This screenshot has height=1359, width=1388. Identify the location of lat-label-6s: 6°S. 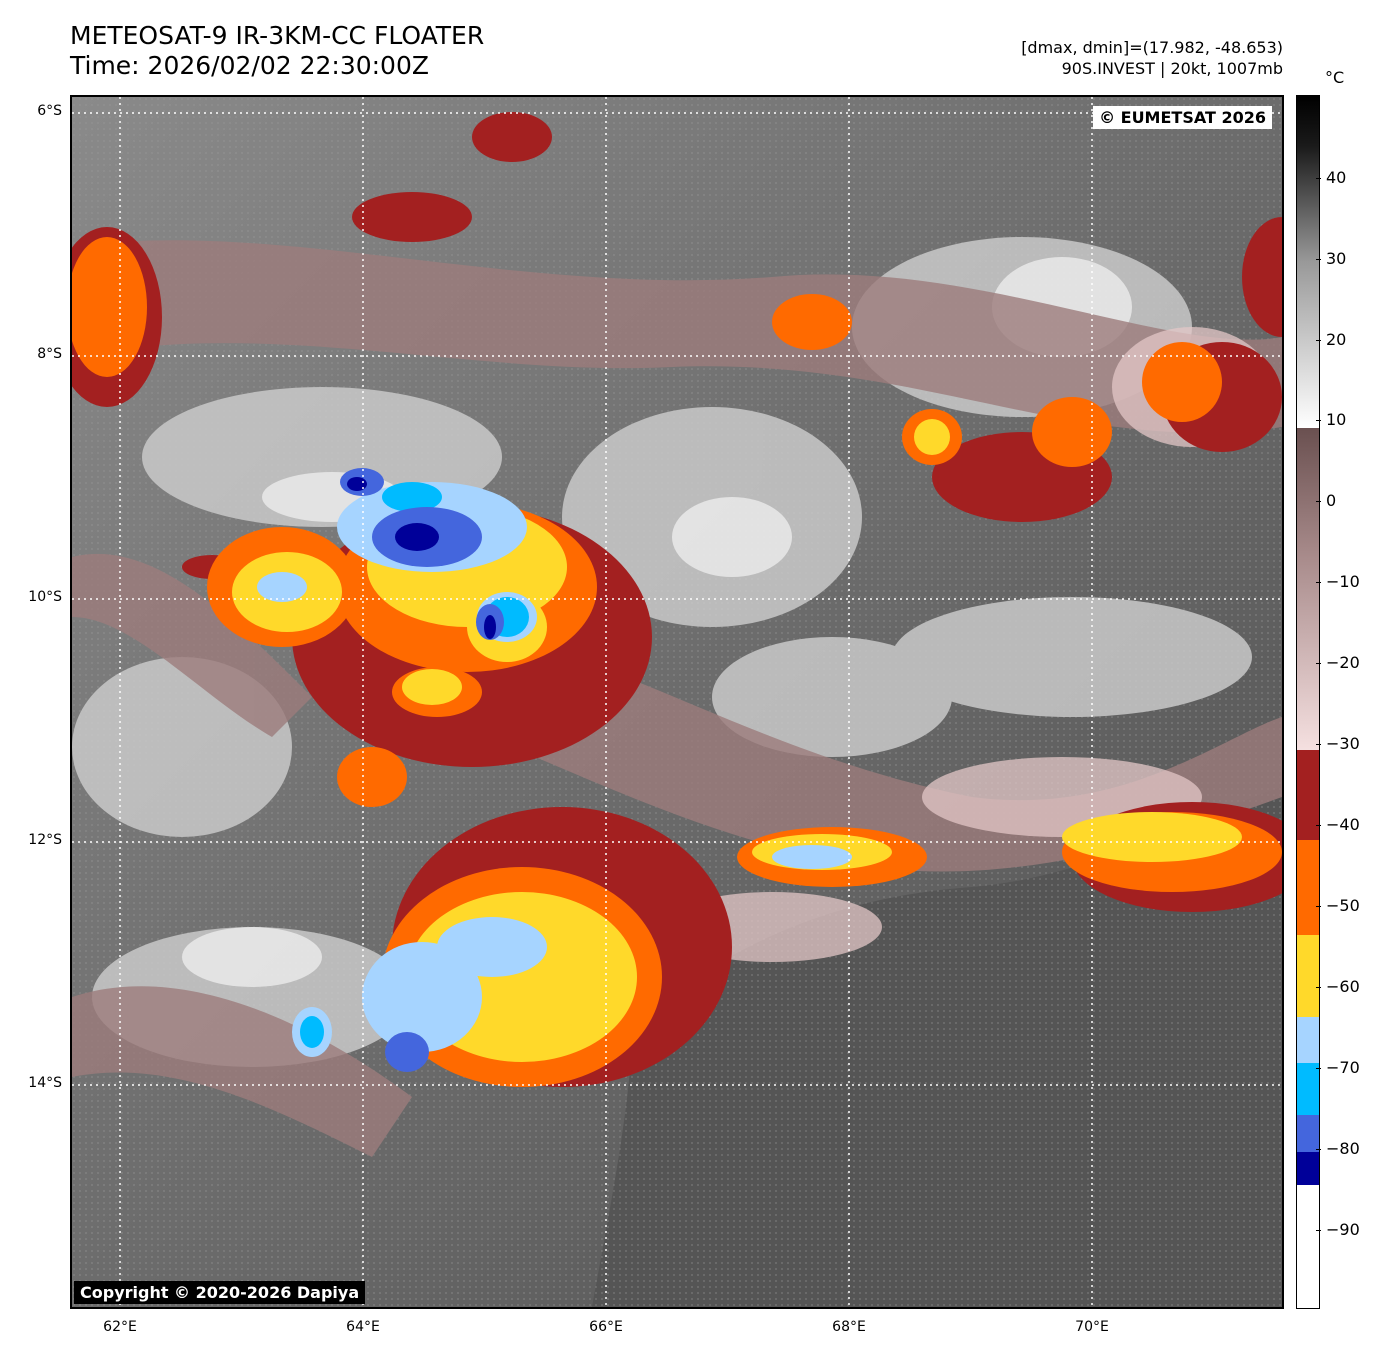
(49, 111).